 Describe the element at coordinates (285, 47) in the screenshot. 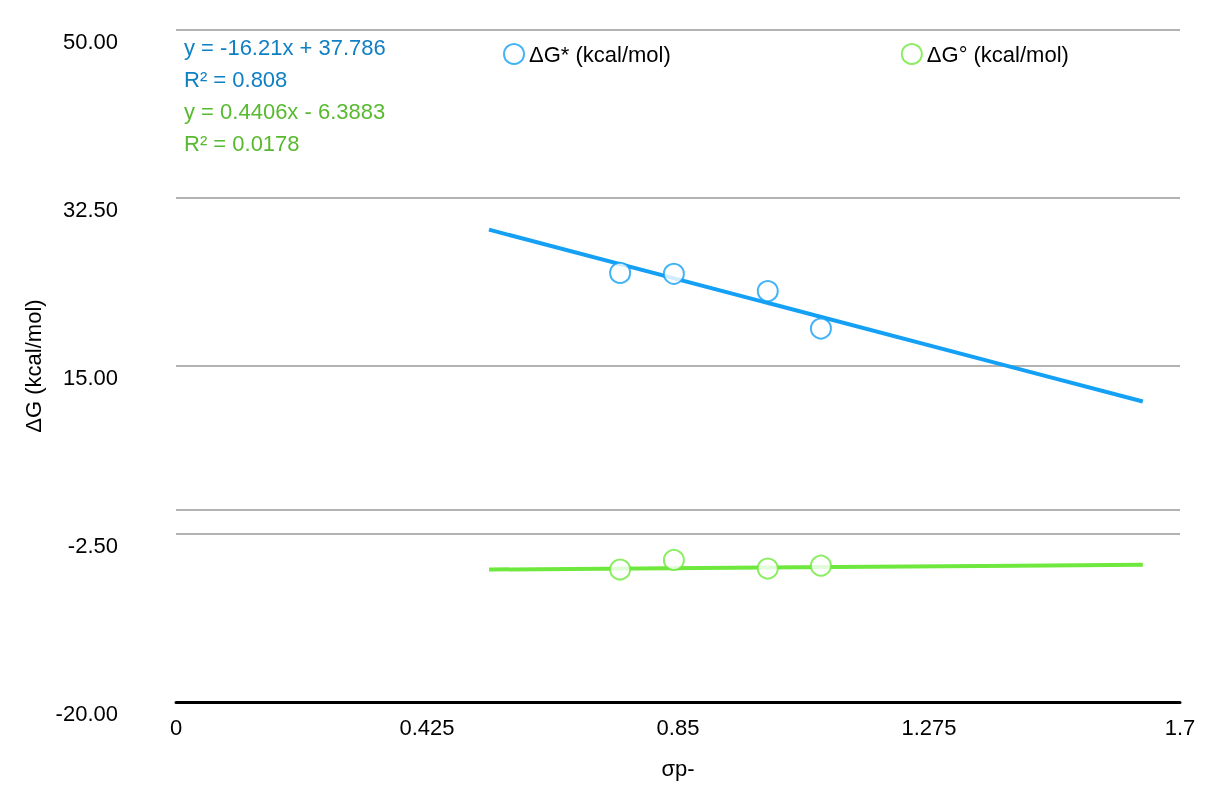

I see `annotation: y = -16.21x + 37.786` at that location.